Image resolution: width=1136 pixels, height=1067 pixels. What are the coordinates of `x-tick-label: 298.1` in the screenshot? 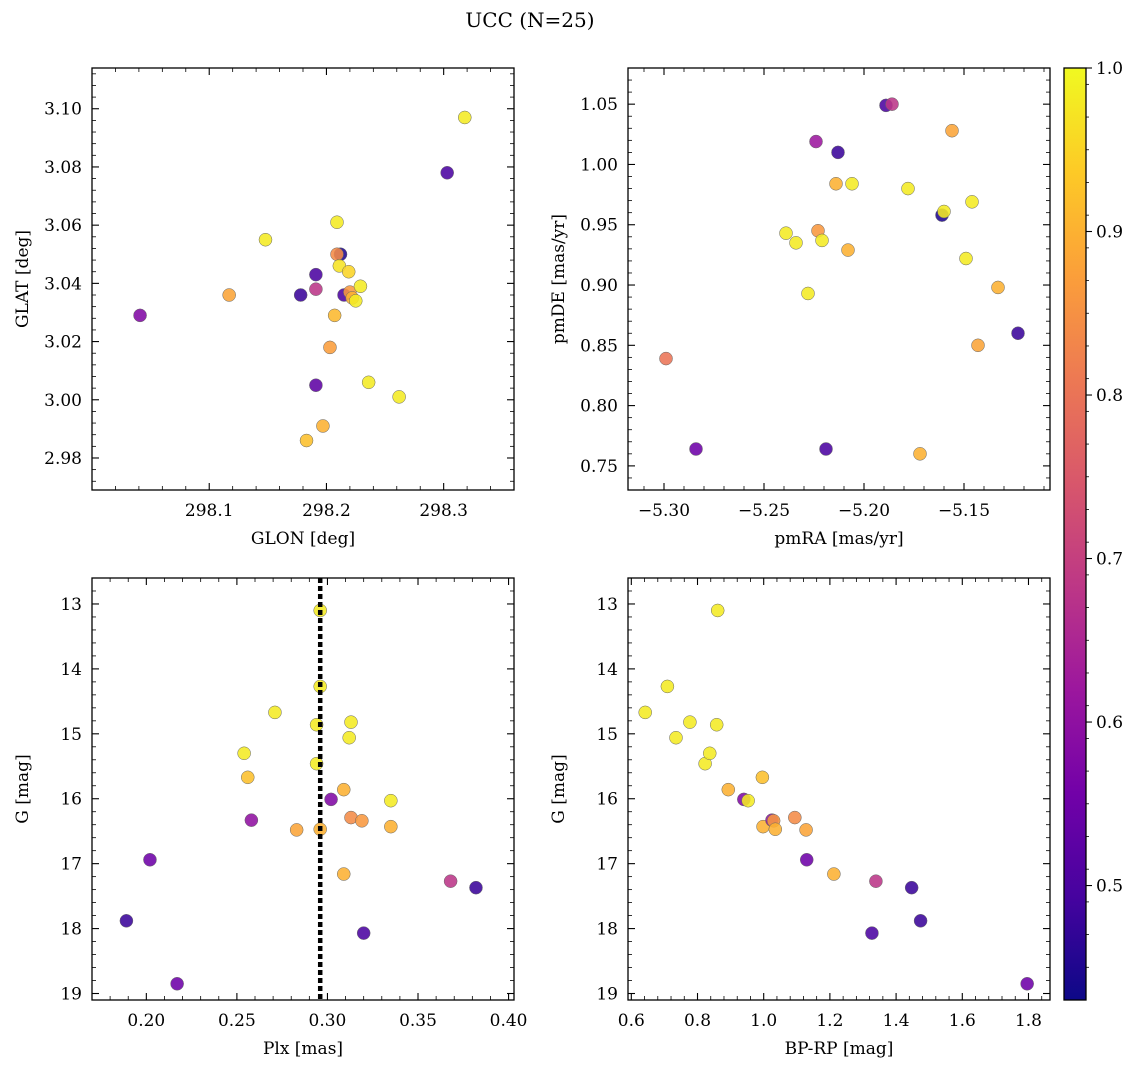 It's located at (209, 511).